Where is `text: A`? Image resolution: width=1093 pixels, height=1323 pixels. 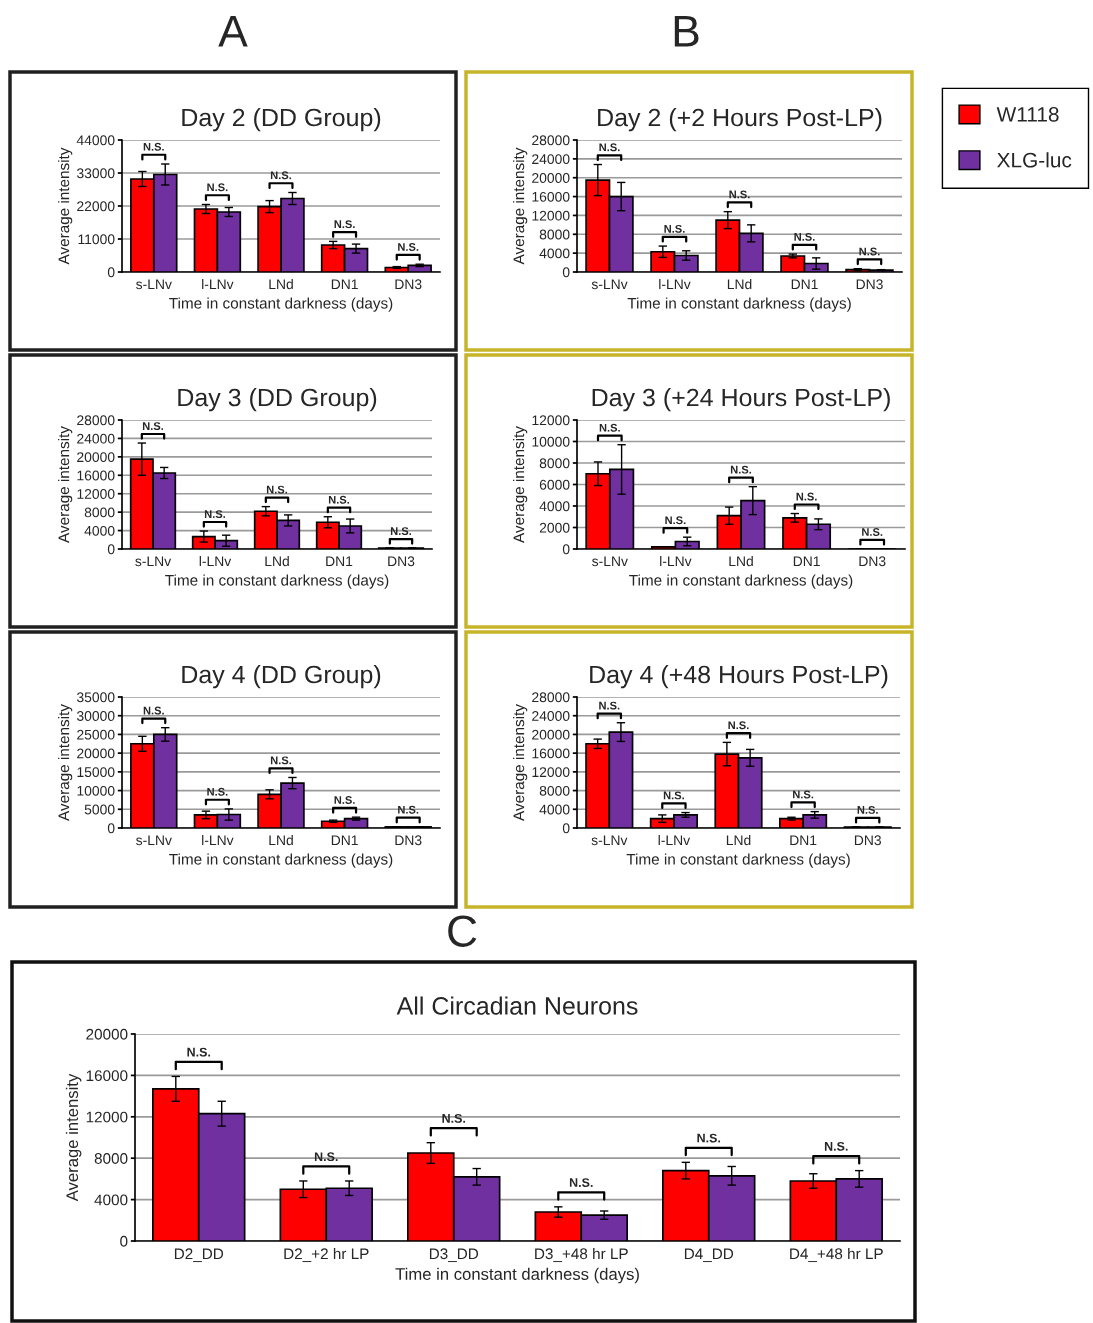 text: A is located at coordinates (233, 31).